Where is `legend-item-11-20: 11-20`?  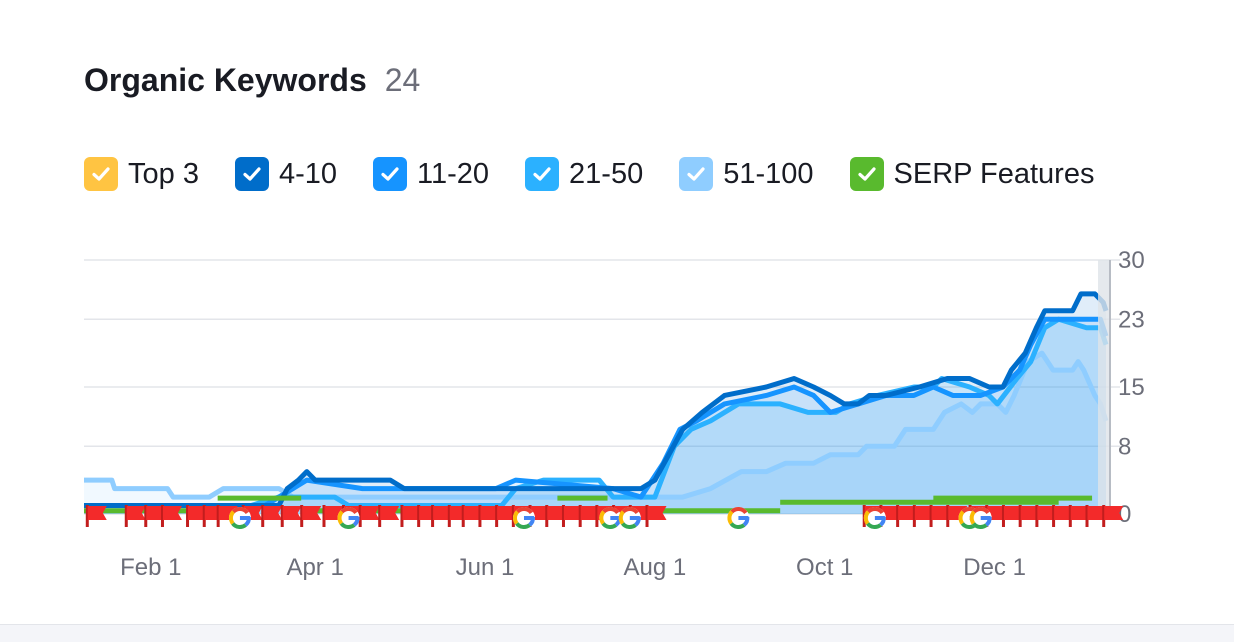
legend-item-11-20: 11-20 is located at coordinates (431, 174).